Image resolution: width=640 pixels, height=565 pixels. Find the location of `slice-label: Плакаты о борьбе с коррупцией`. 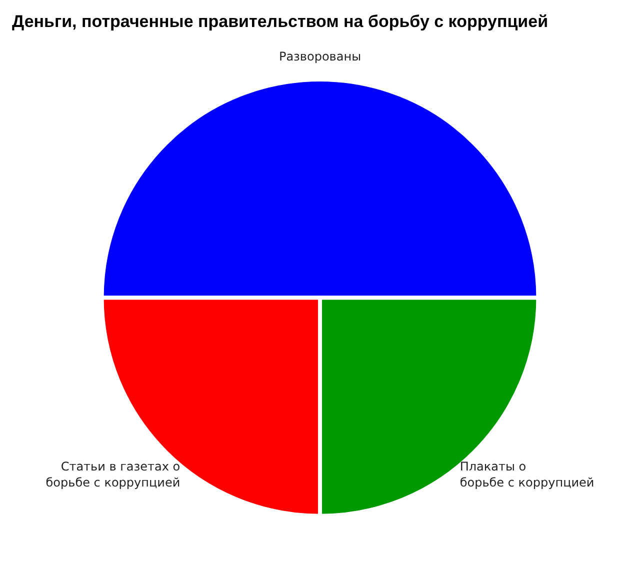

slice-label: Плакаты о борьбе с коррупцией is located at coordinates (527, 475).